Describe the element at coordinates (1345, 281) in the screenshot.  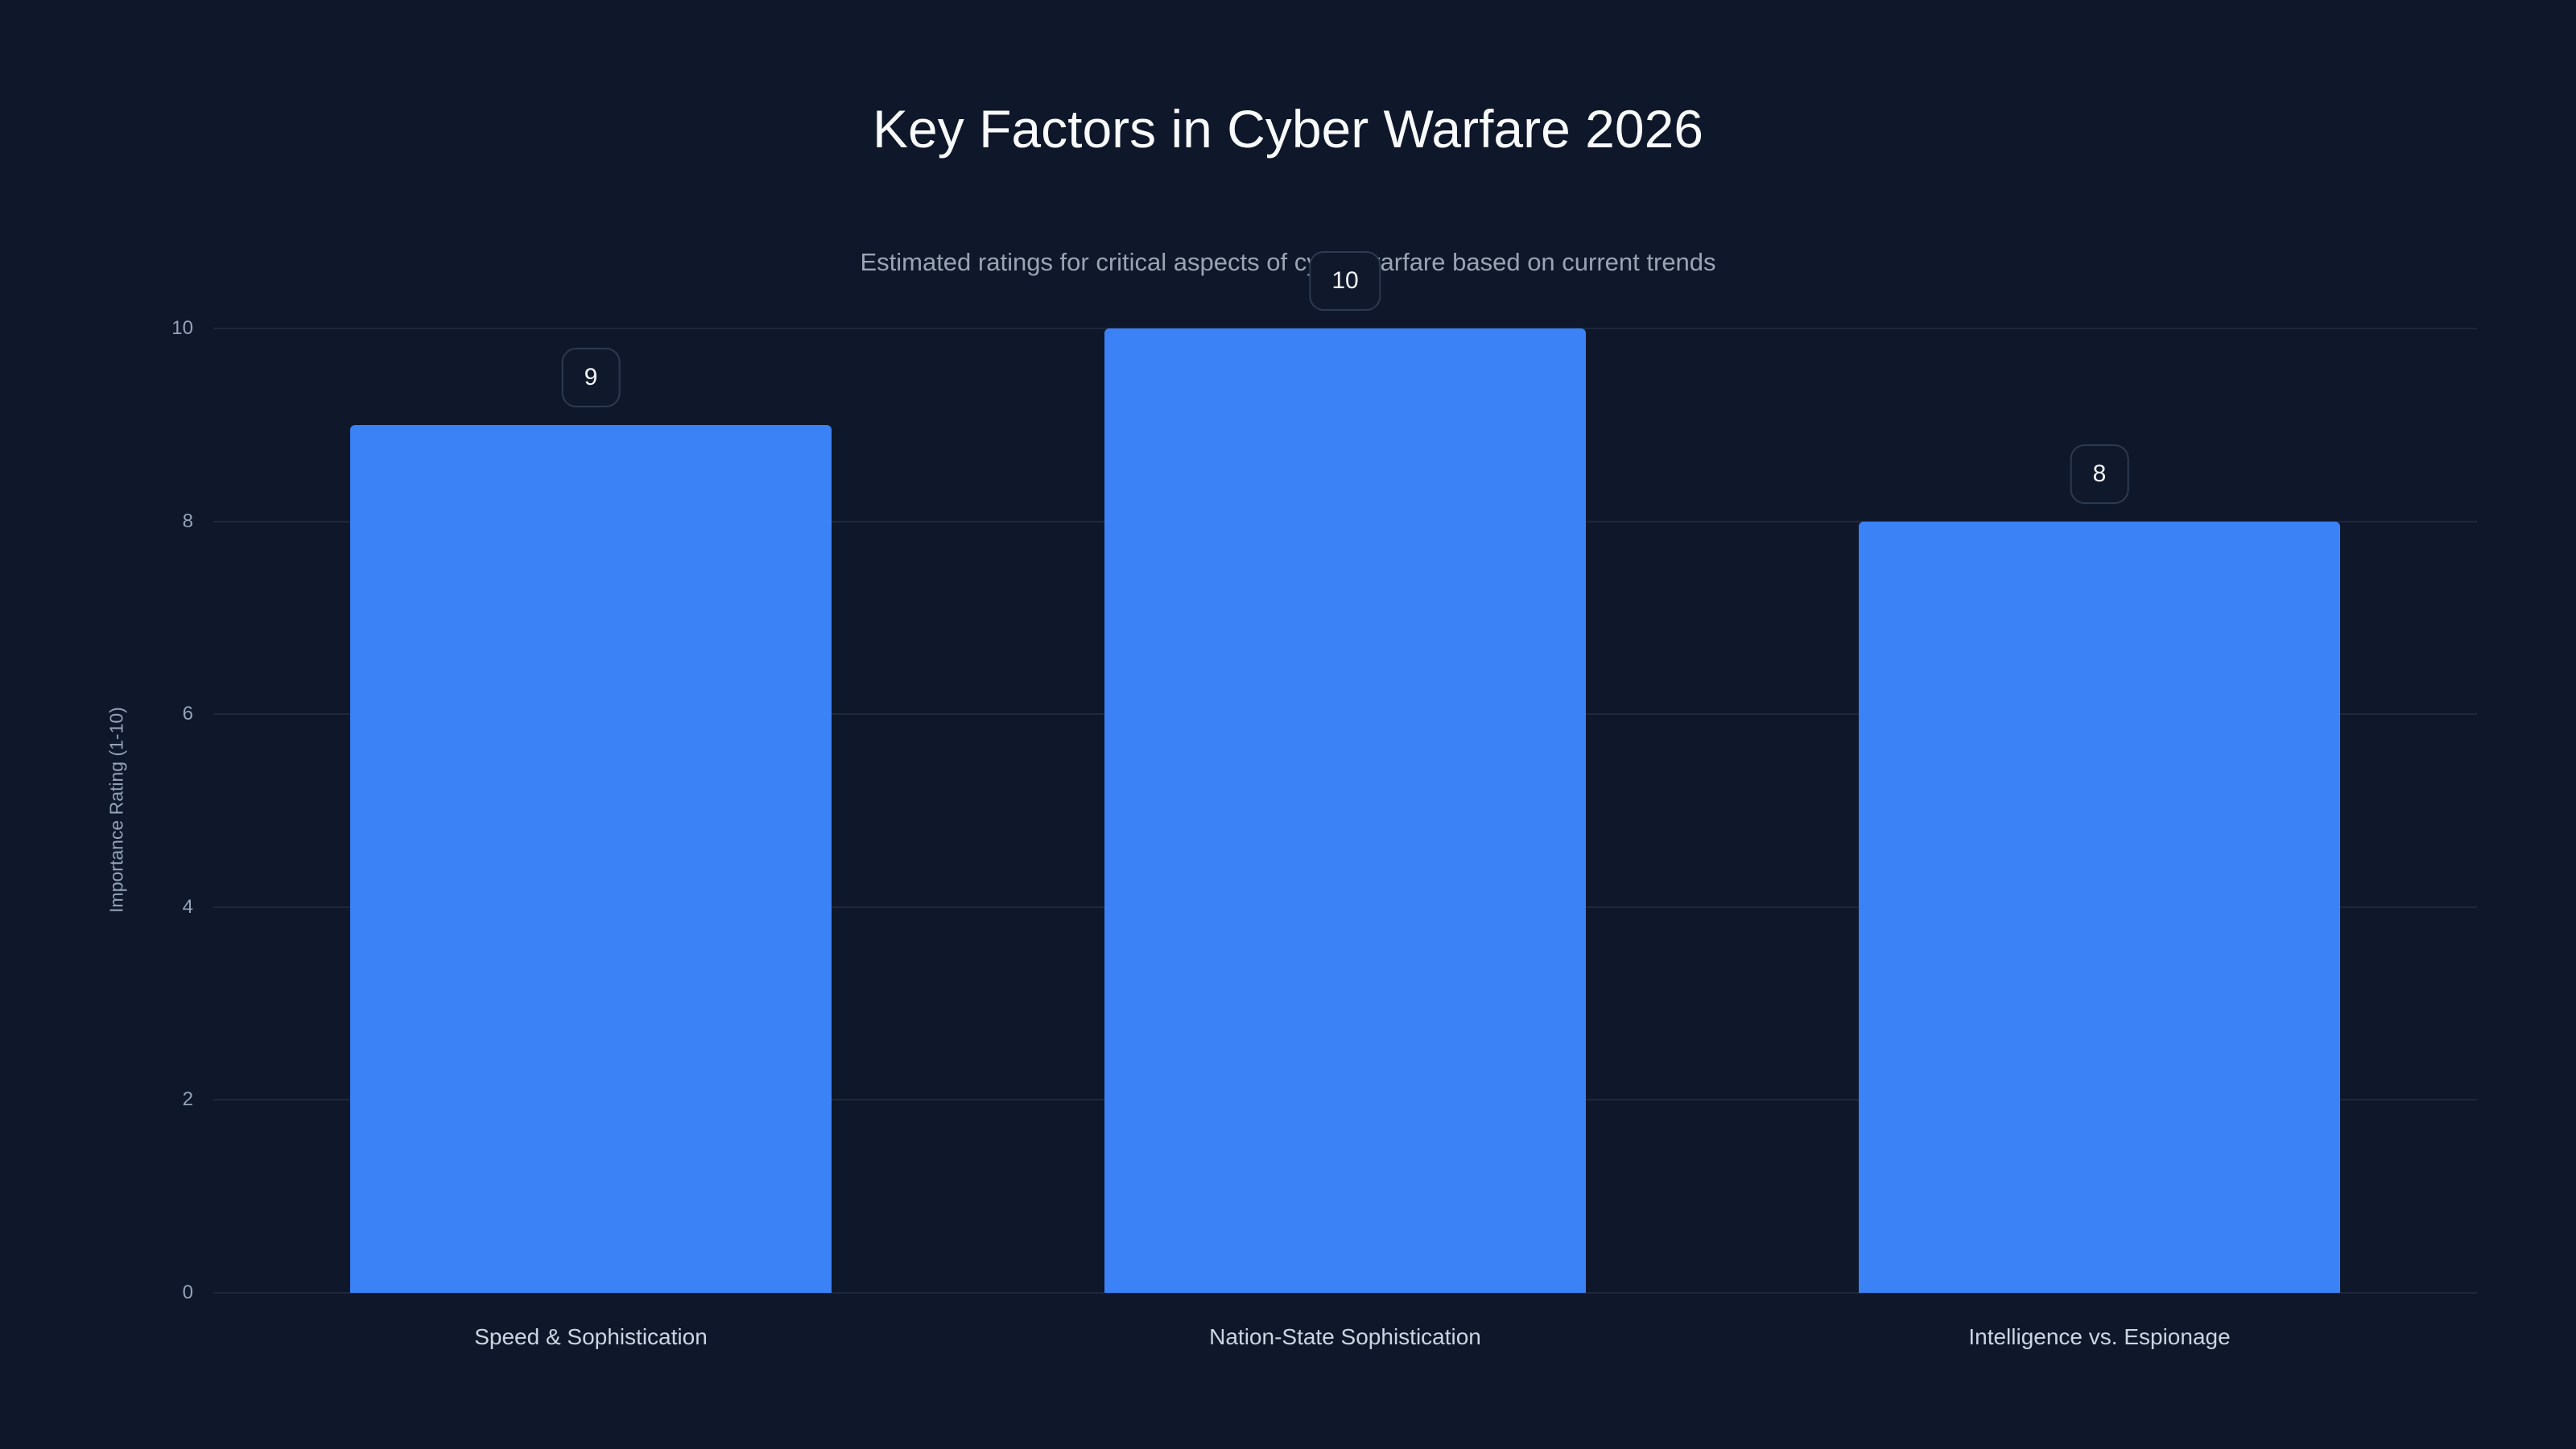
I see `bar-value-badge: 10` at that location.